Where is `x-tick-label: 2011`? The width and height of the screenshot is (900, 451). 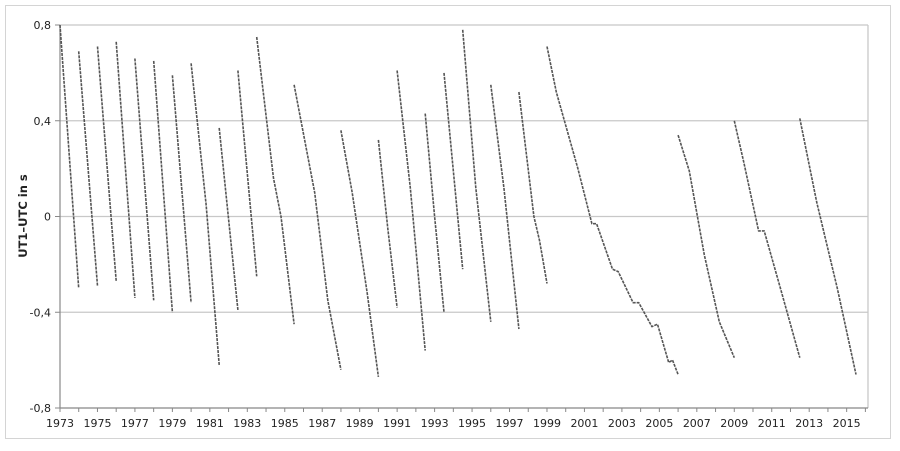
x-tick-label: 2011 is located at coordinates (772, 423).